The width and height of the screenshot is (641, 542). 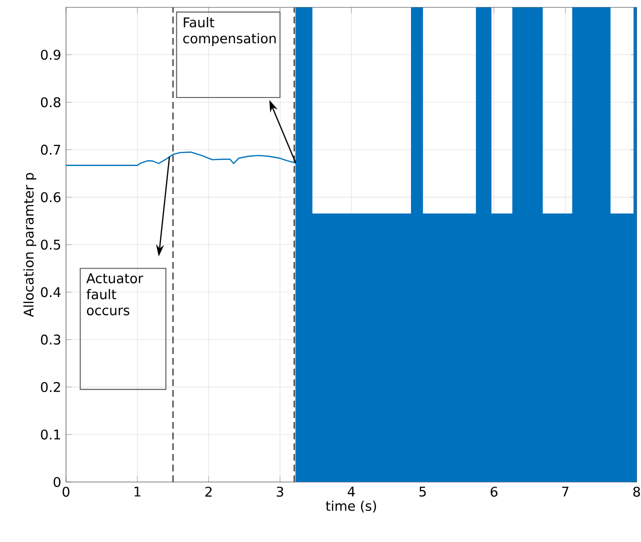 What do you see at coordinates (50, 387) in the screenshot?
I see `y-tick-label: 0.2` at bounding box center [50, 387].